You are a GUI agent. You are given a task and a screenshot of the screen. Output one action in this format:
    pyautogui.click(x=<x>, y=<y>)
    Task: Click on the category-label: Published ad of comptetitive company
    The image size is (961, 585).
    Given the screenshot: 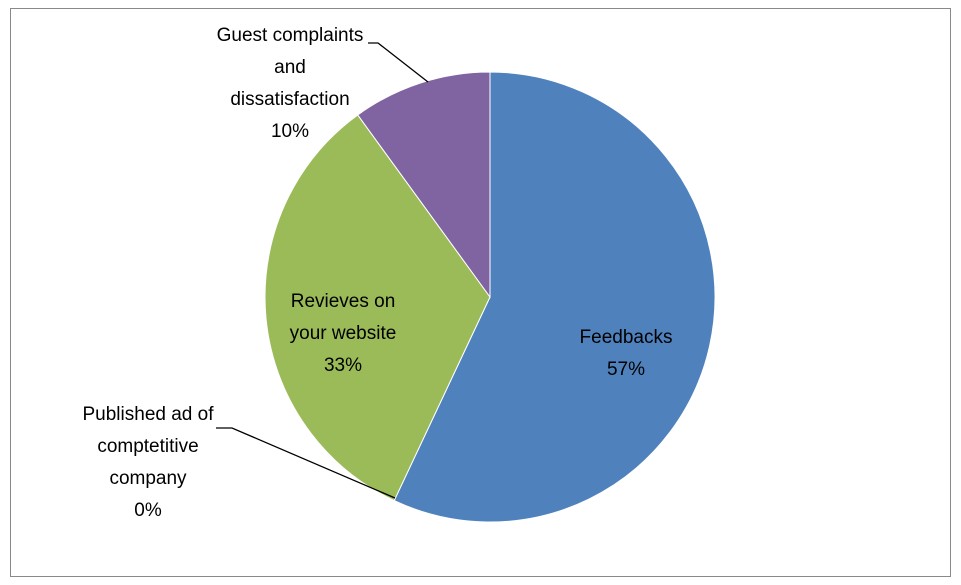 What is the action you would take?
    pyautogui.click(x=148, y=446)
    